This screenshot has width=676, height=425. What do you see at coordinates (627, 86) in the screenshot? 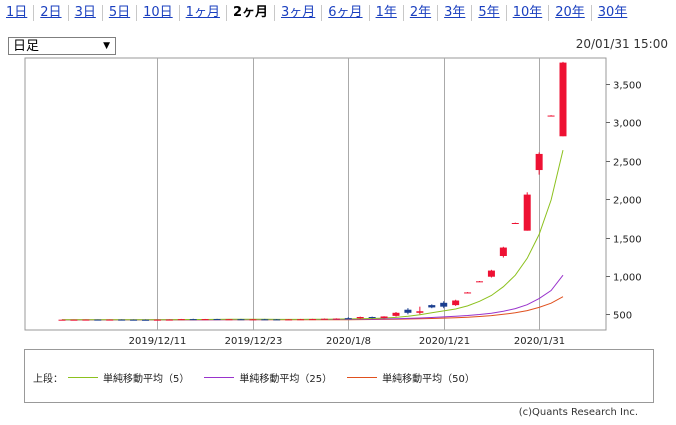
I see `y-tick-label-6: 3,500` at bounding box center [627, 86].